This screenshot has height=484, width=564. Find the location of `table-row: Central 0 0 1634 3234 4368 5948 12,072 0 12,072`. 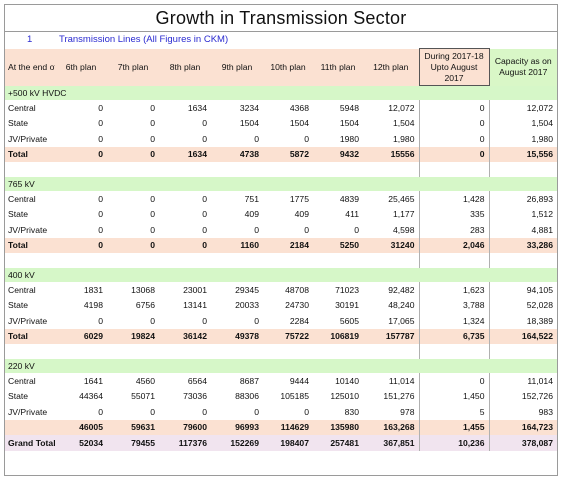

table-row: Central 0 0 1634 3234 4368 5948 12,072 0 12,072 is located at coordinates (281, 108).